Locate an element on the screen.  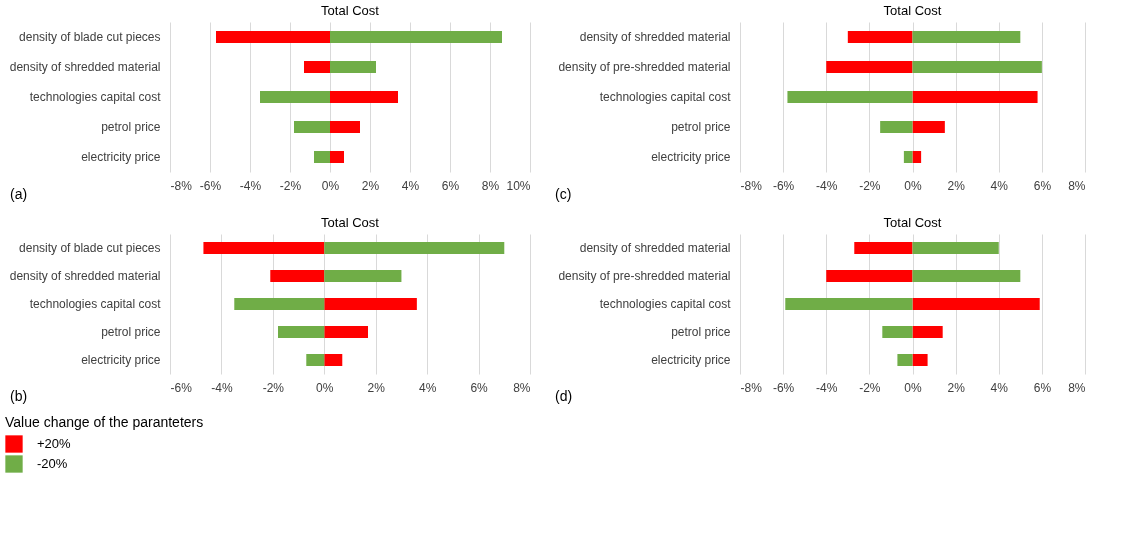
x-tick-label: 10% is located at coordinates (518, 185).